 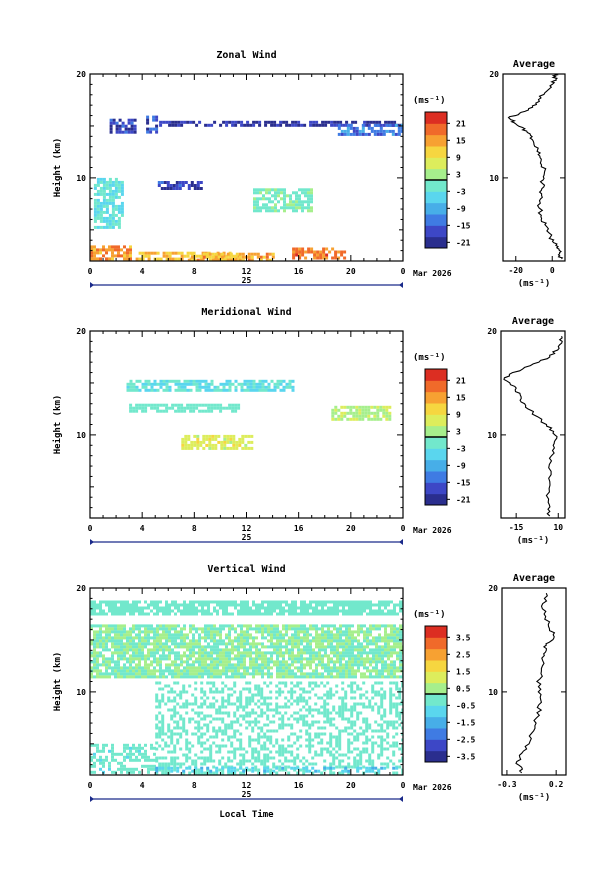 I want to click on colorbar-tick-label: 9, so click(x=458, y=414).